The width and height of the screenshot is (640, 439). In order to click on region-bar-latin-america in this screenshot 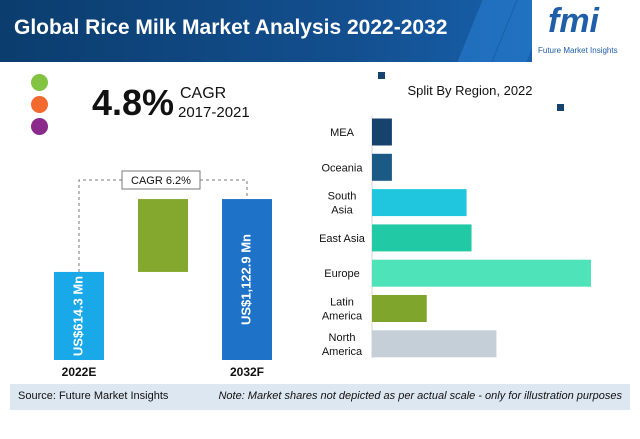, I will do `click(399, 308)`.